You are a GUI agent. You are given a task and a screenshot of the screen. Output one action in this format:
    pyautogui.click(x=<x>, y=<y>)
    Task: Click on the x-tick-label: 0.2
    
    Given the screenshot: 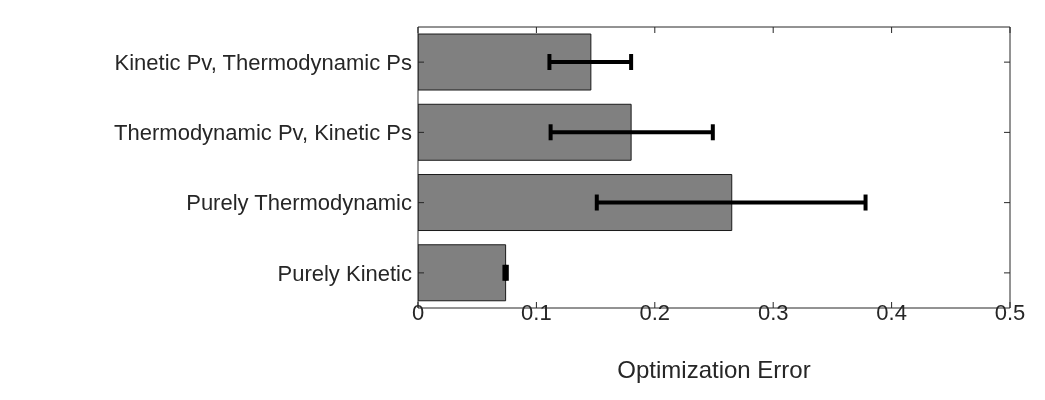 What is the action you would take?
    pyautogui.click(x=655, y=312)
    